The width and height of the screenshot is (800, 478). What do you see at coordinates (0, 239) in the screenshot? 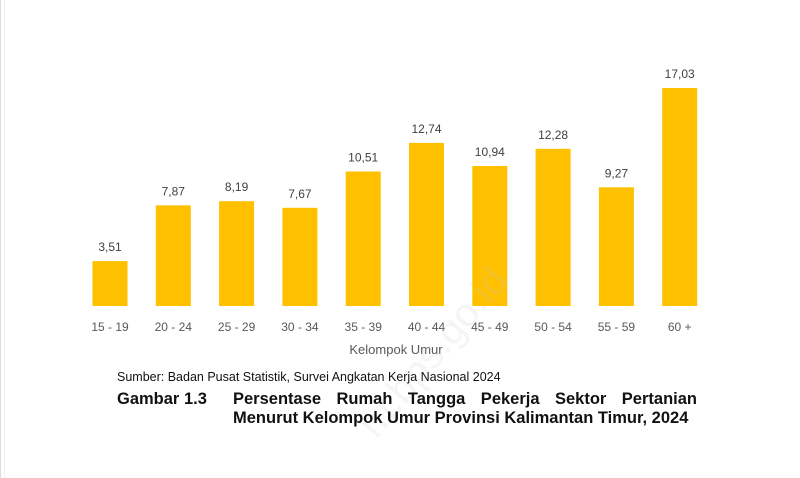
I see `page-edge` at bounding box center [0, 239].